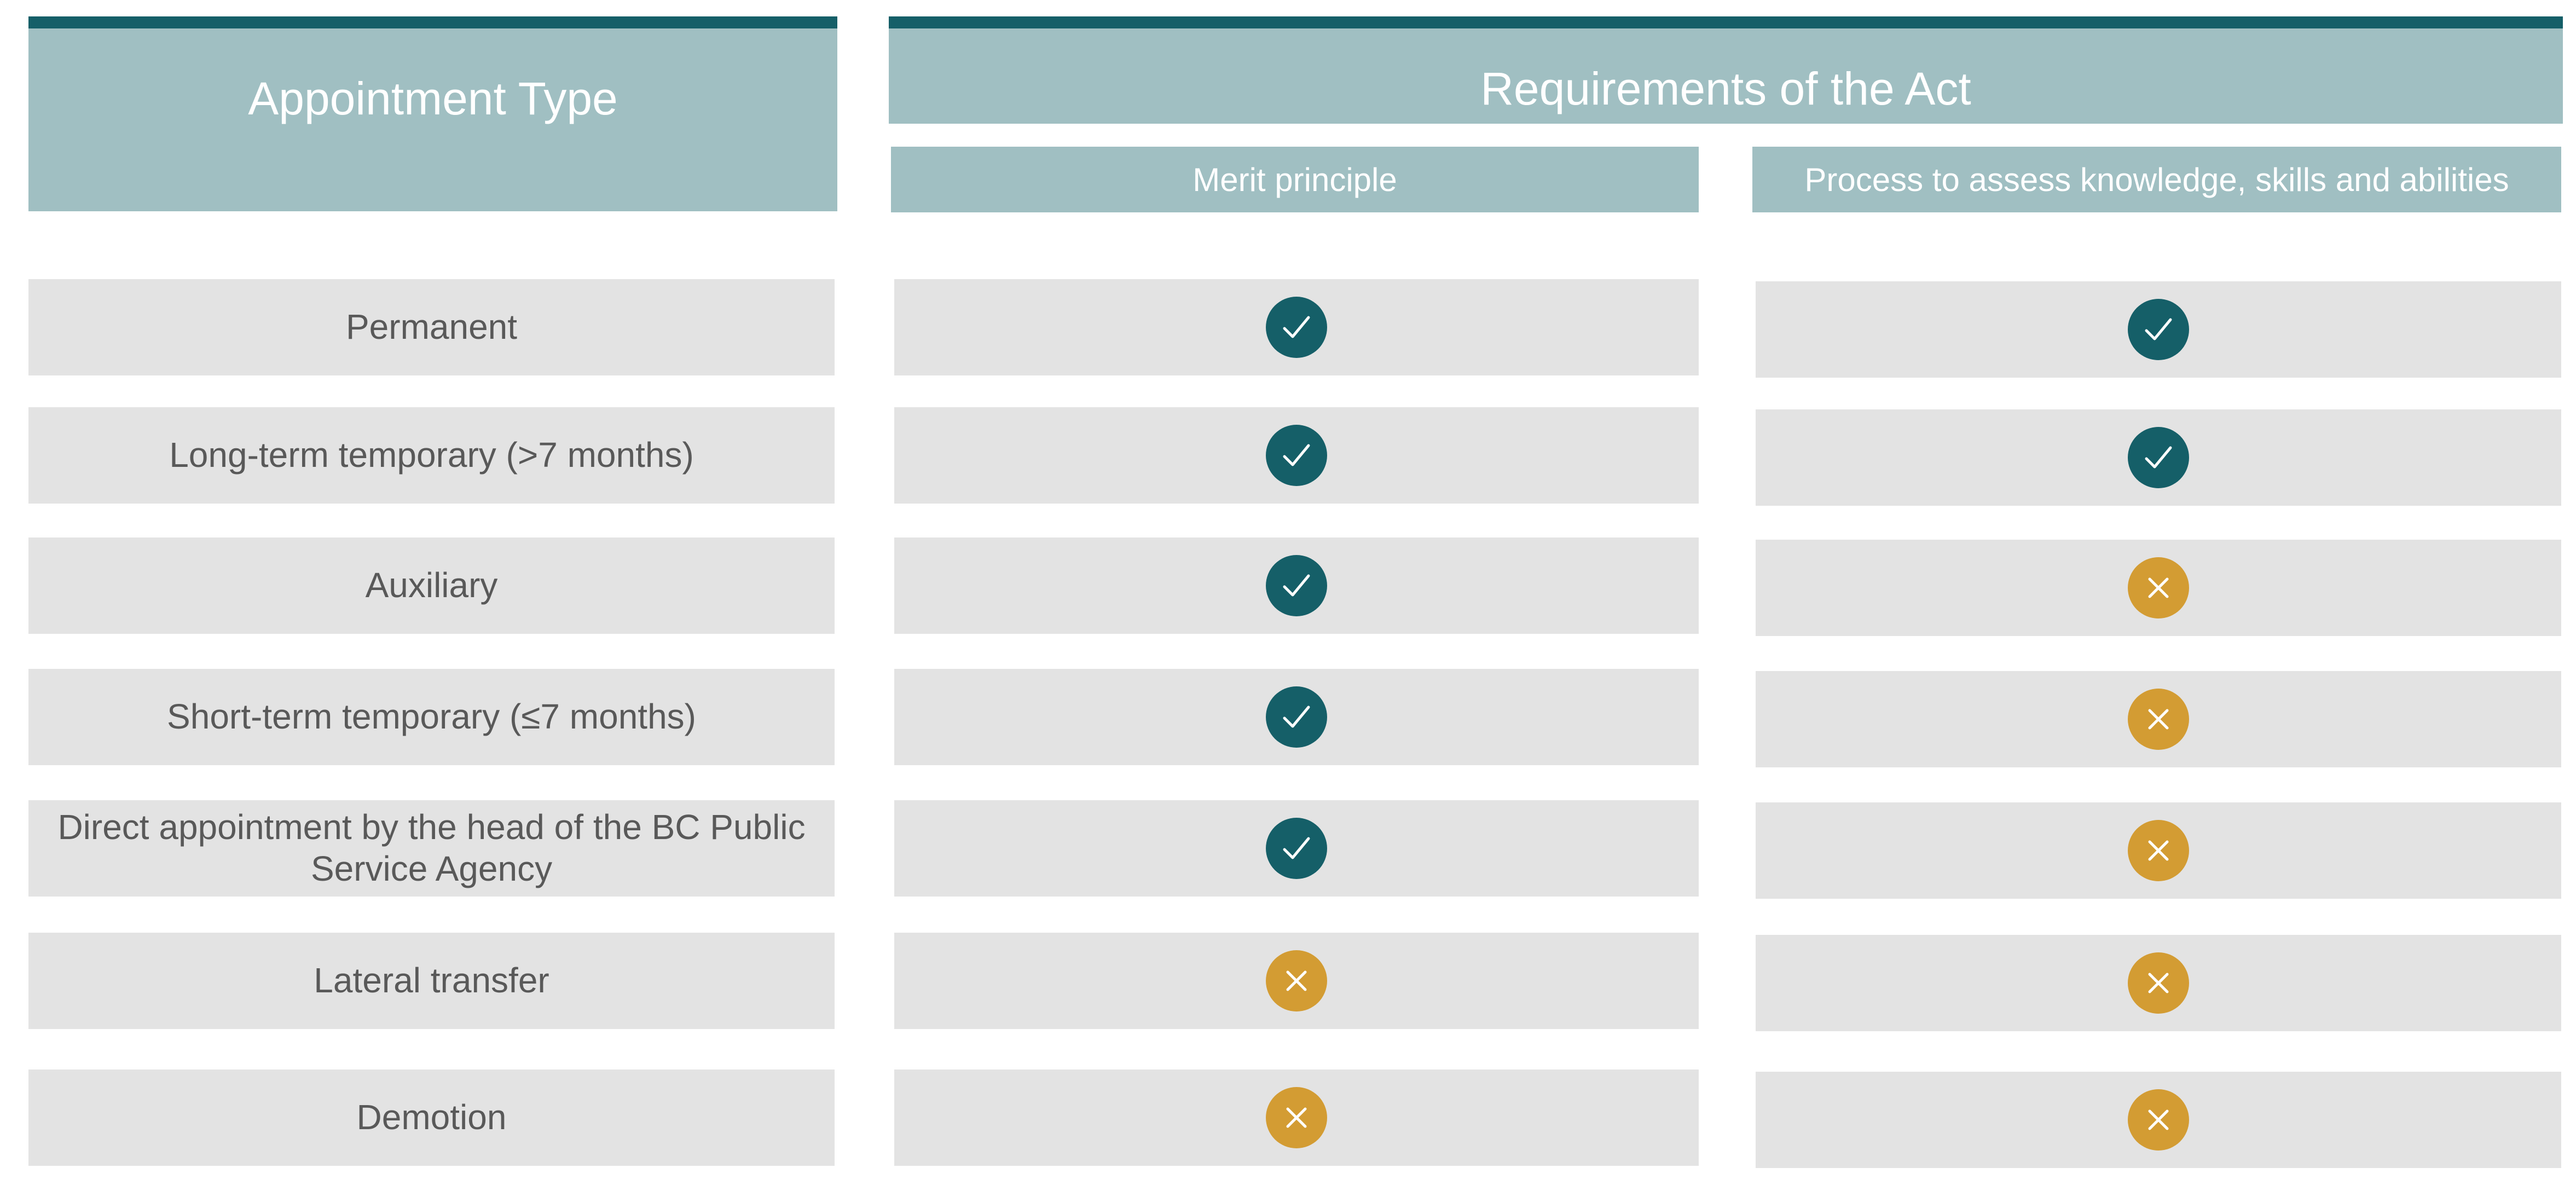  Describe the element at coordinates (431, 981) in the screenshot. I see `appointment-type-cell: Lateral transfer` at that location.